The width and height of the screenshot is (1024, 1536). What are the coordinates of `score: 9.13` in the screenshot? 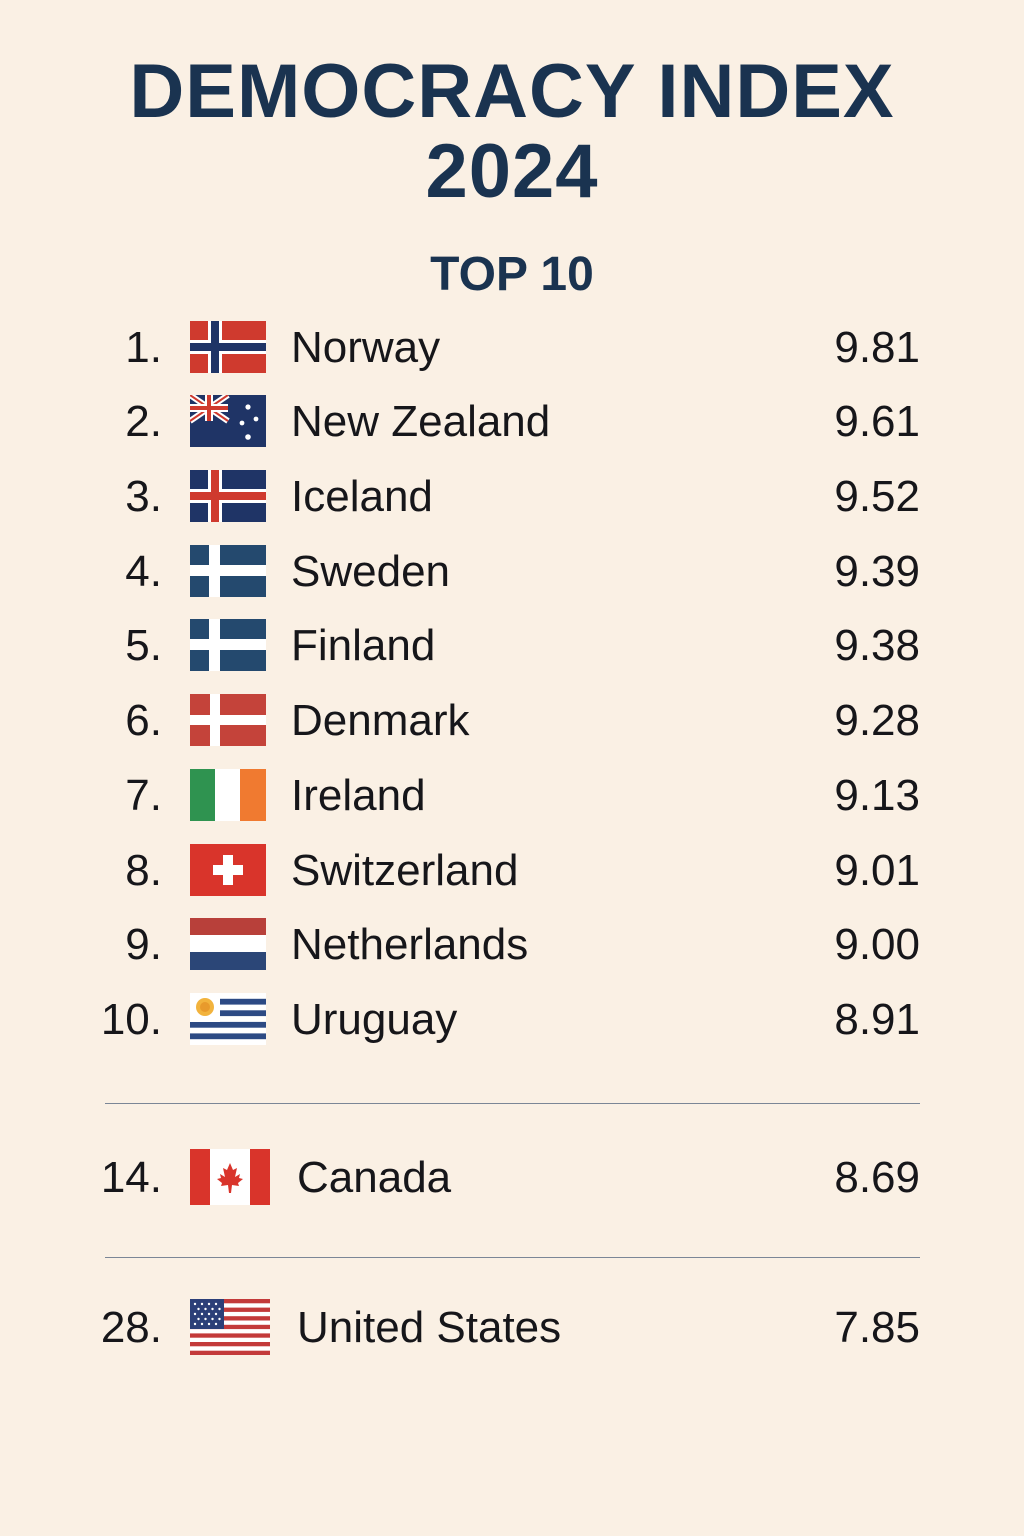 It's located at (877, 795).